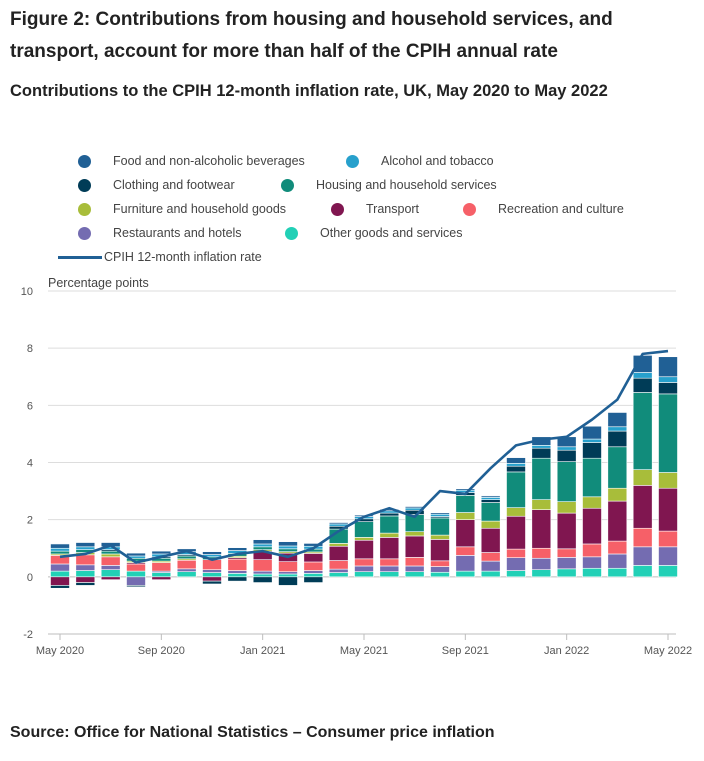  What do you see at coordinates (566, 651) in the screenshot?
I see `x-tick-label: Jan 2022` at bounding box center [566, 651].